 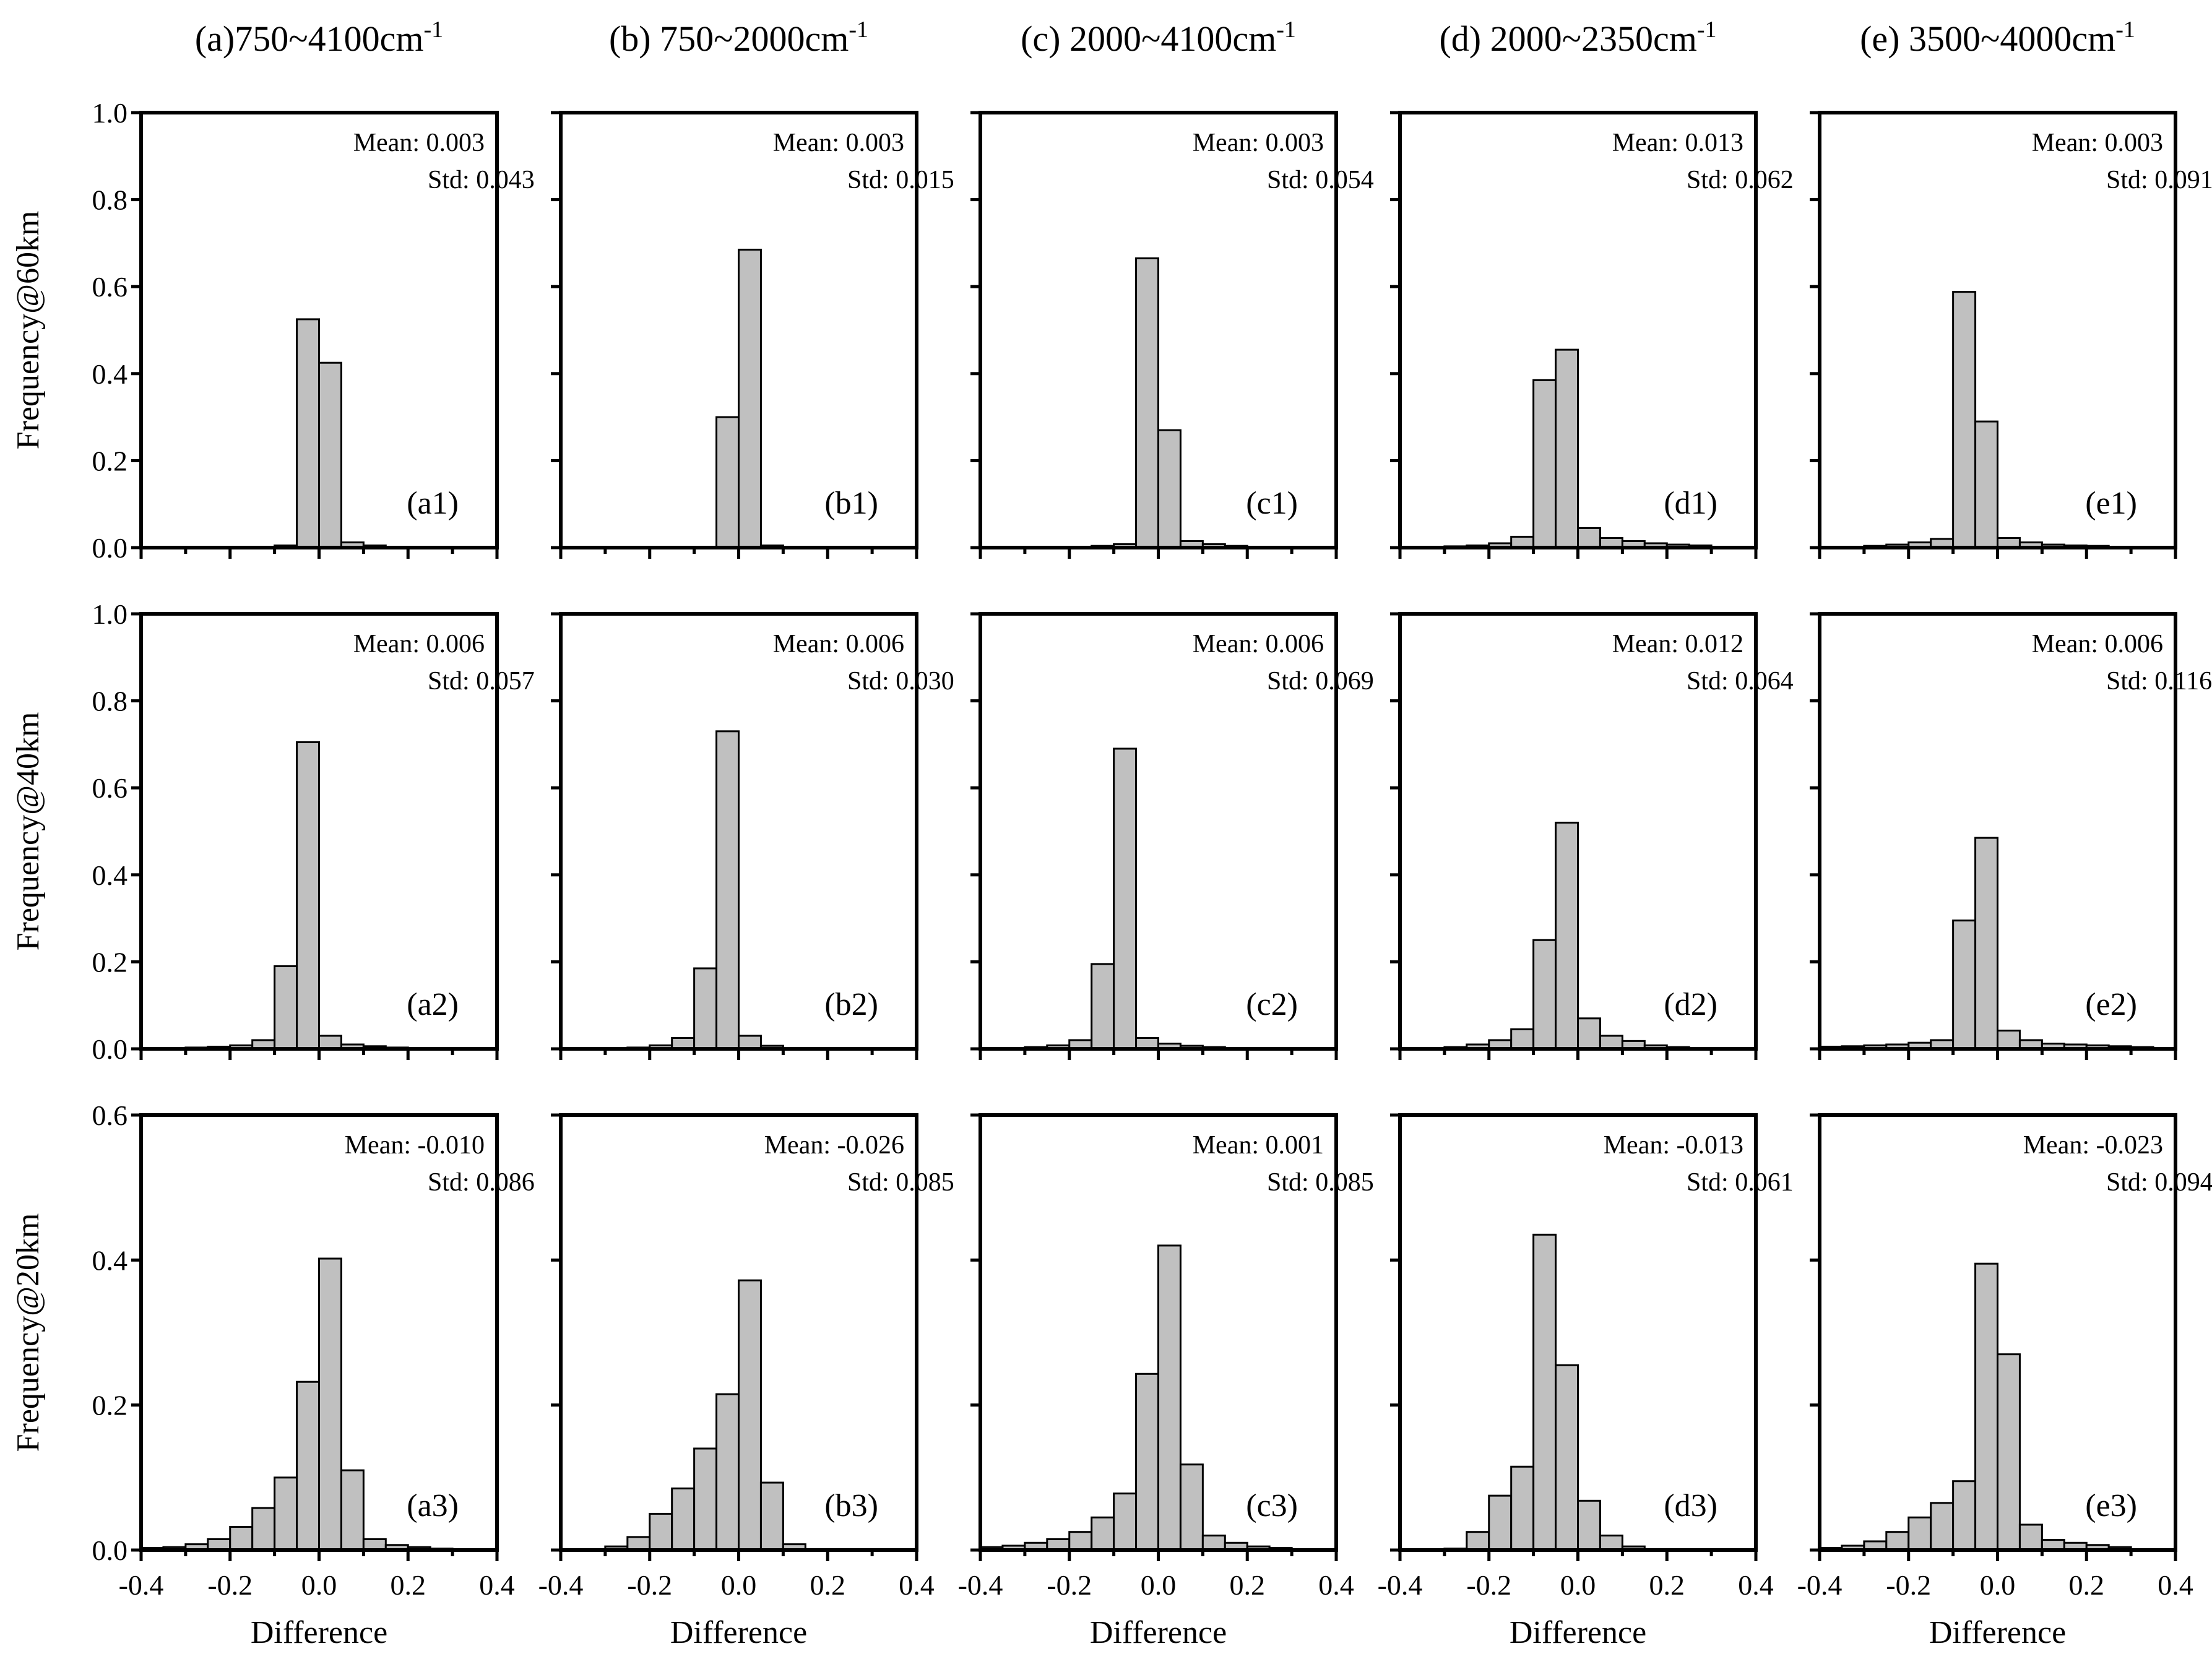 What do you see at coordinates (319, 38) in the screenshot?
I see `column-title: (a)750~4100cm-1` at bounding box center [319, 38].